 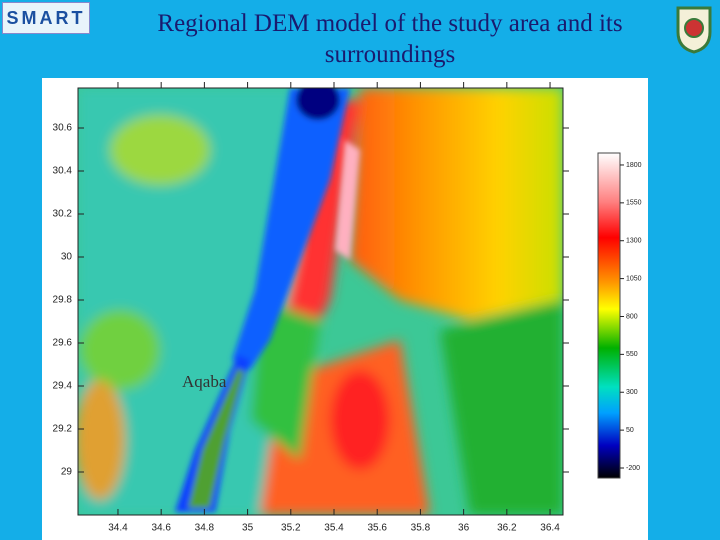 I want to click on x-tick-label: 35.2, so click(x=291, y=528).